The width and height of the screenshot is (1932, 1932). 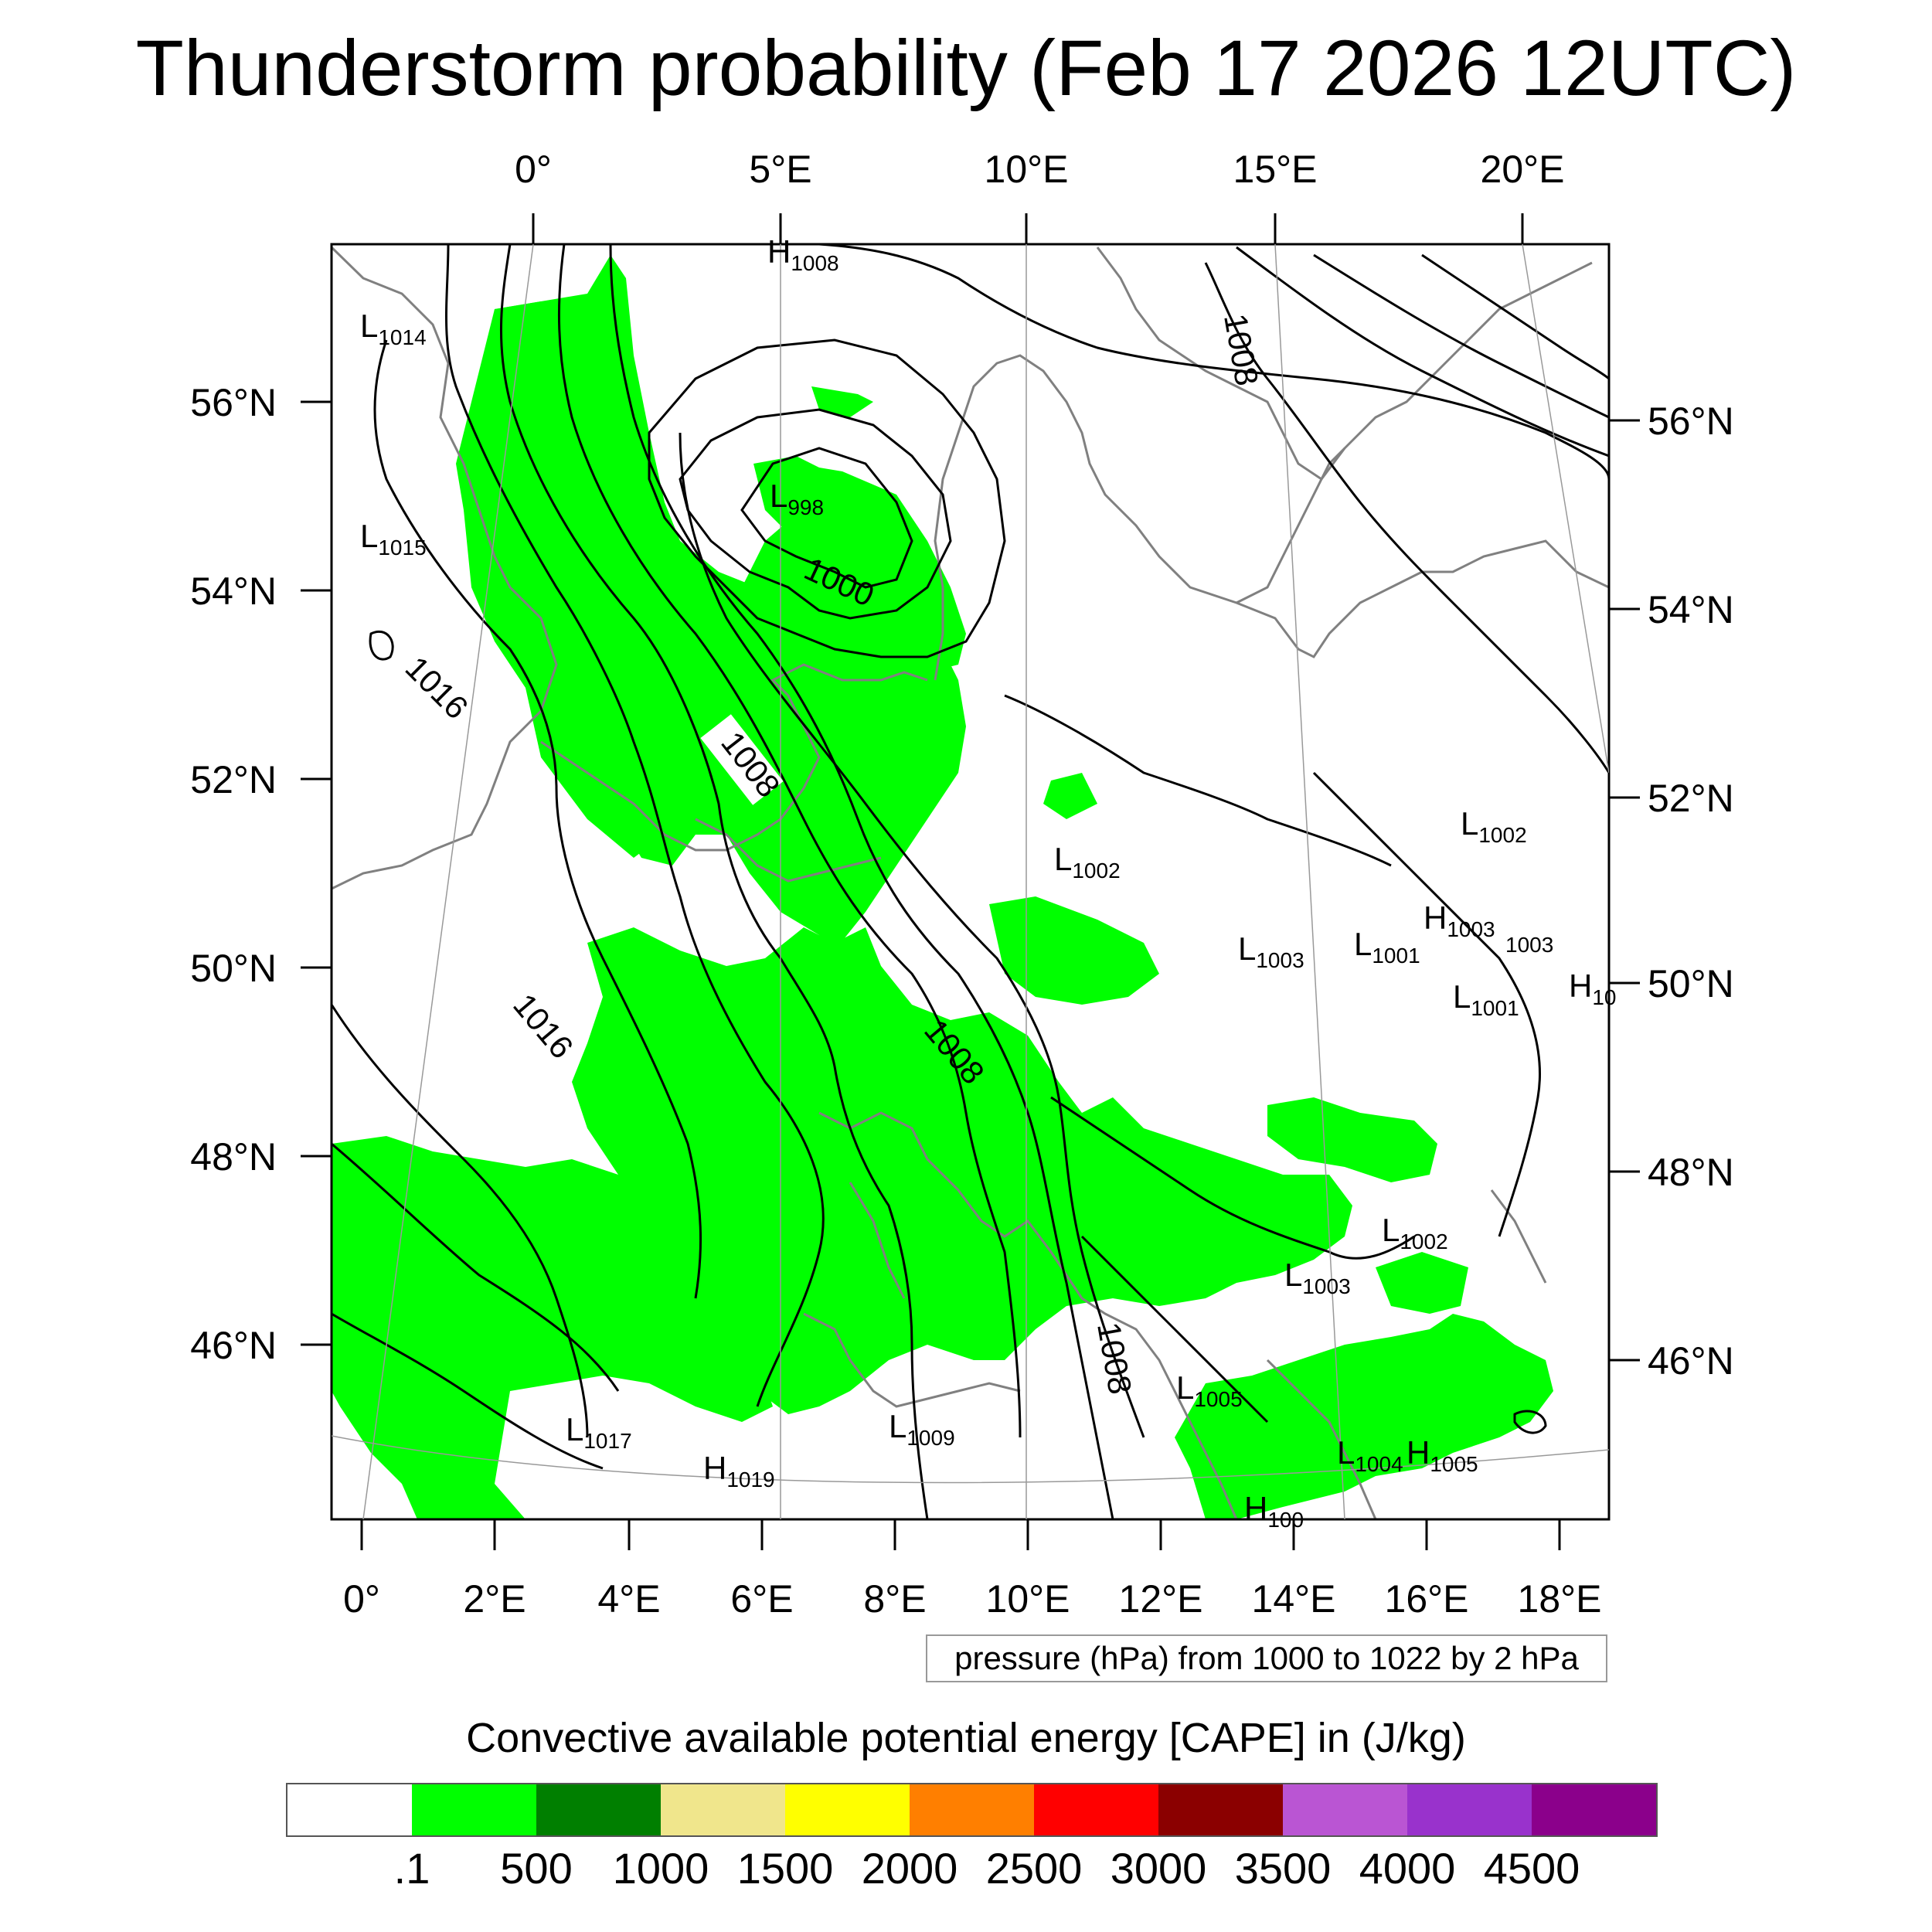 I want to click on colorbar-label: 1500, so click(x=785, y=1869).